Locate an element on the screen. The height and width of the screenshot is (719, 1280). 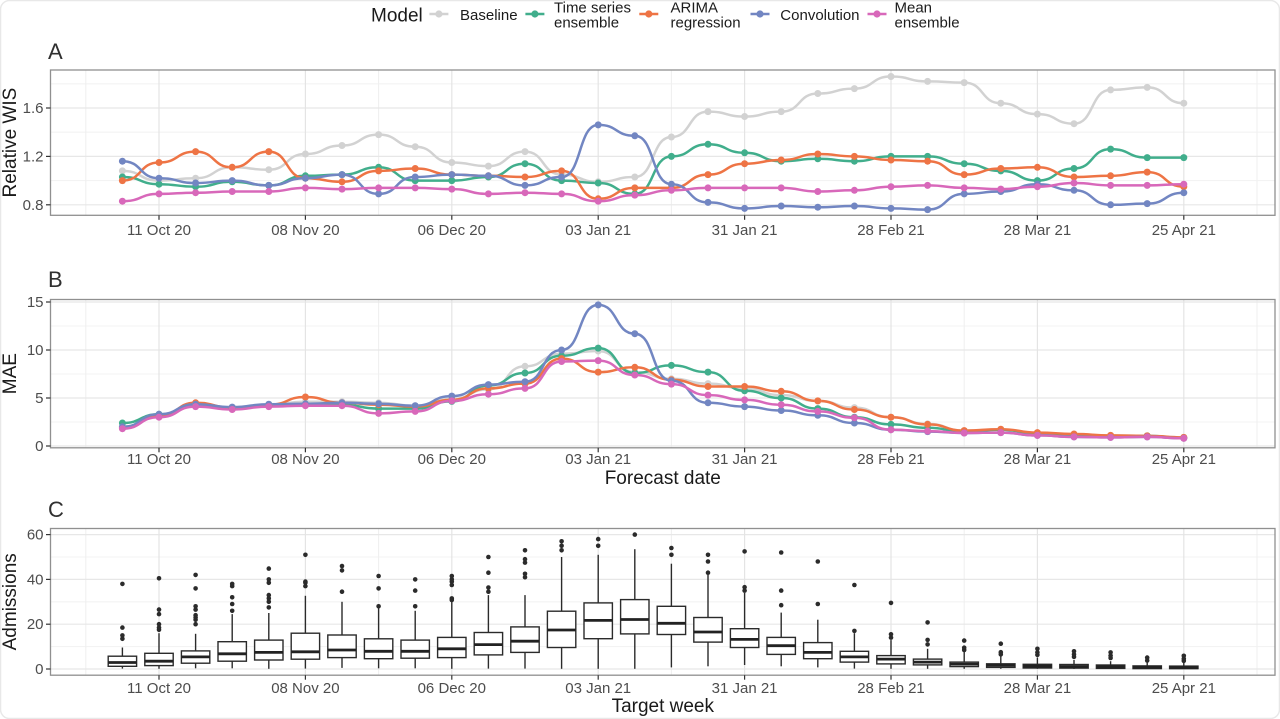
svg-text: Forecast date is located at coordinates (663, 478).